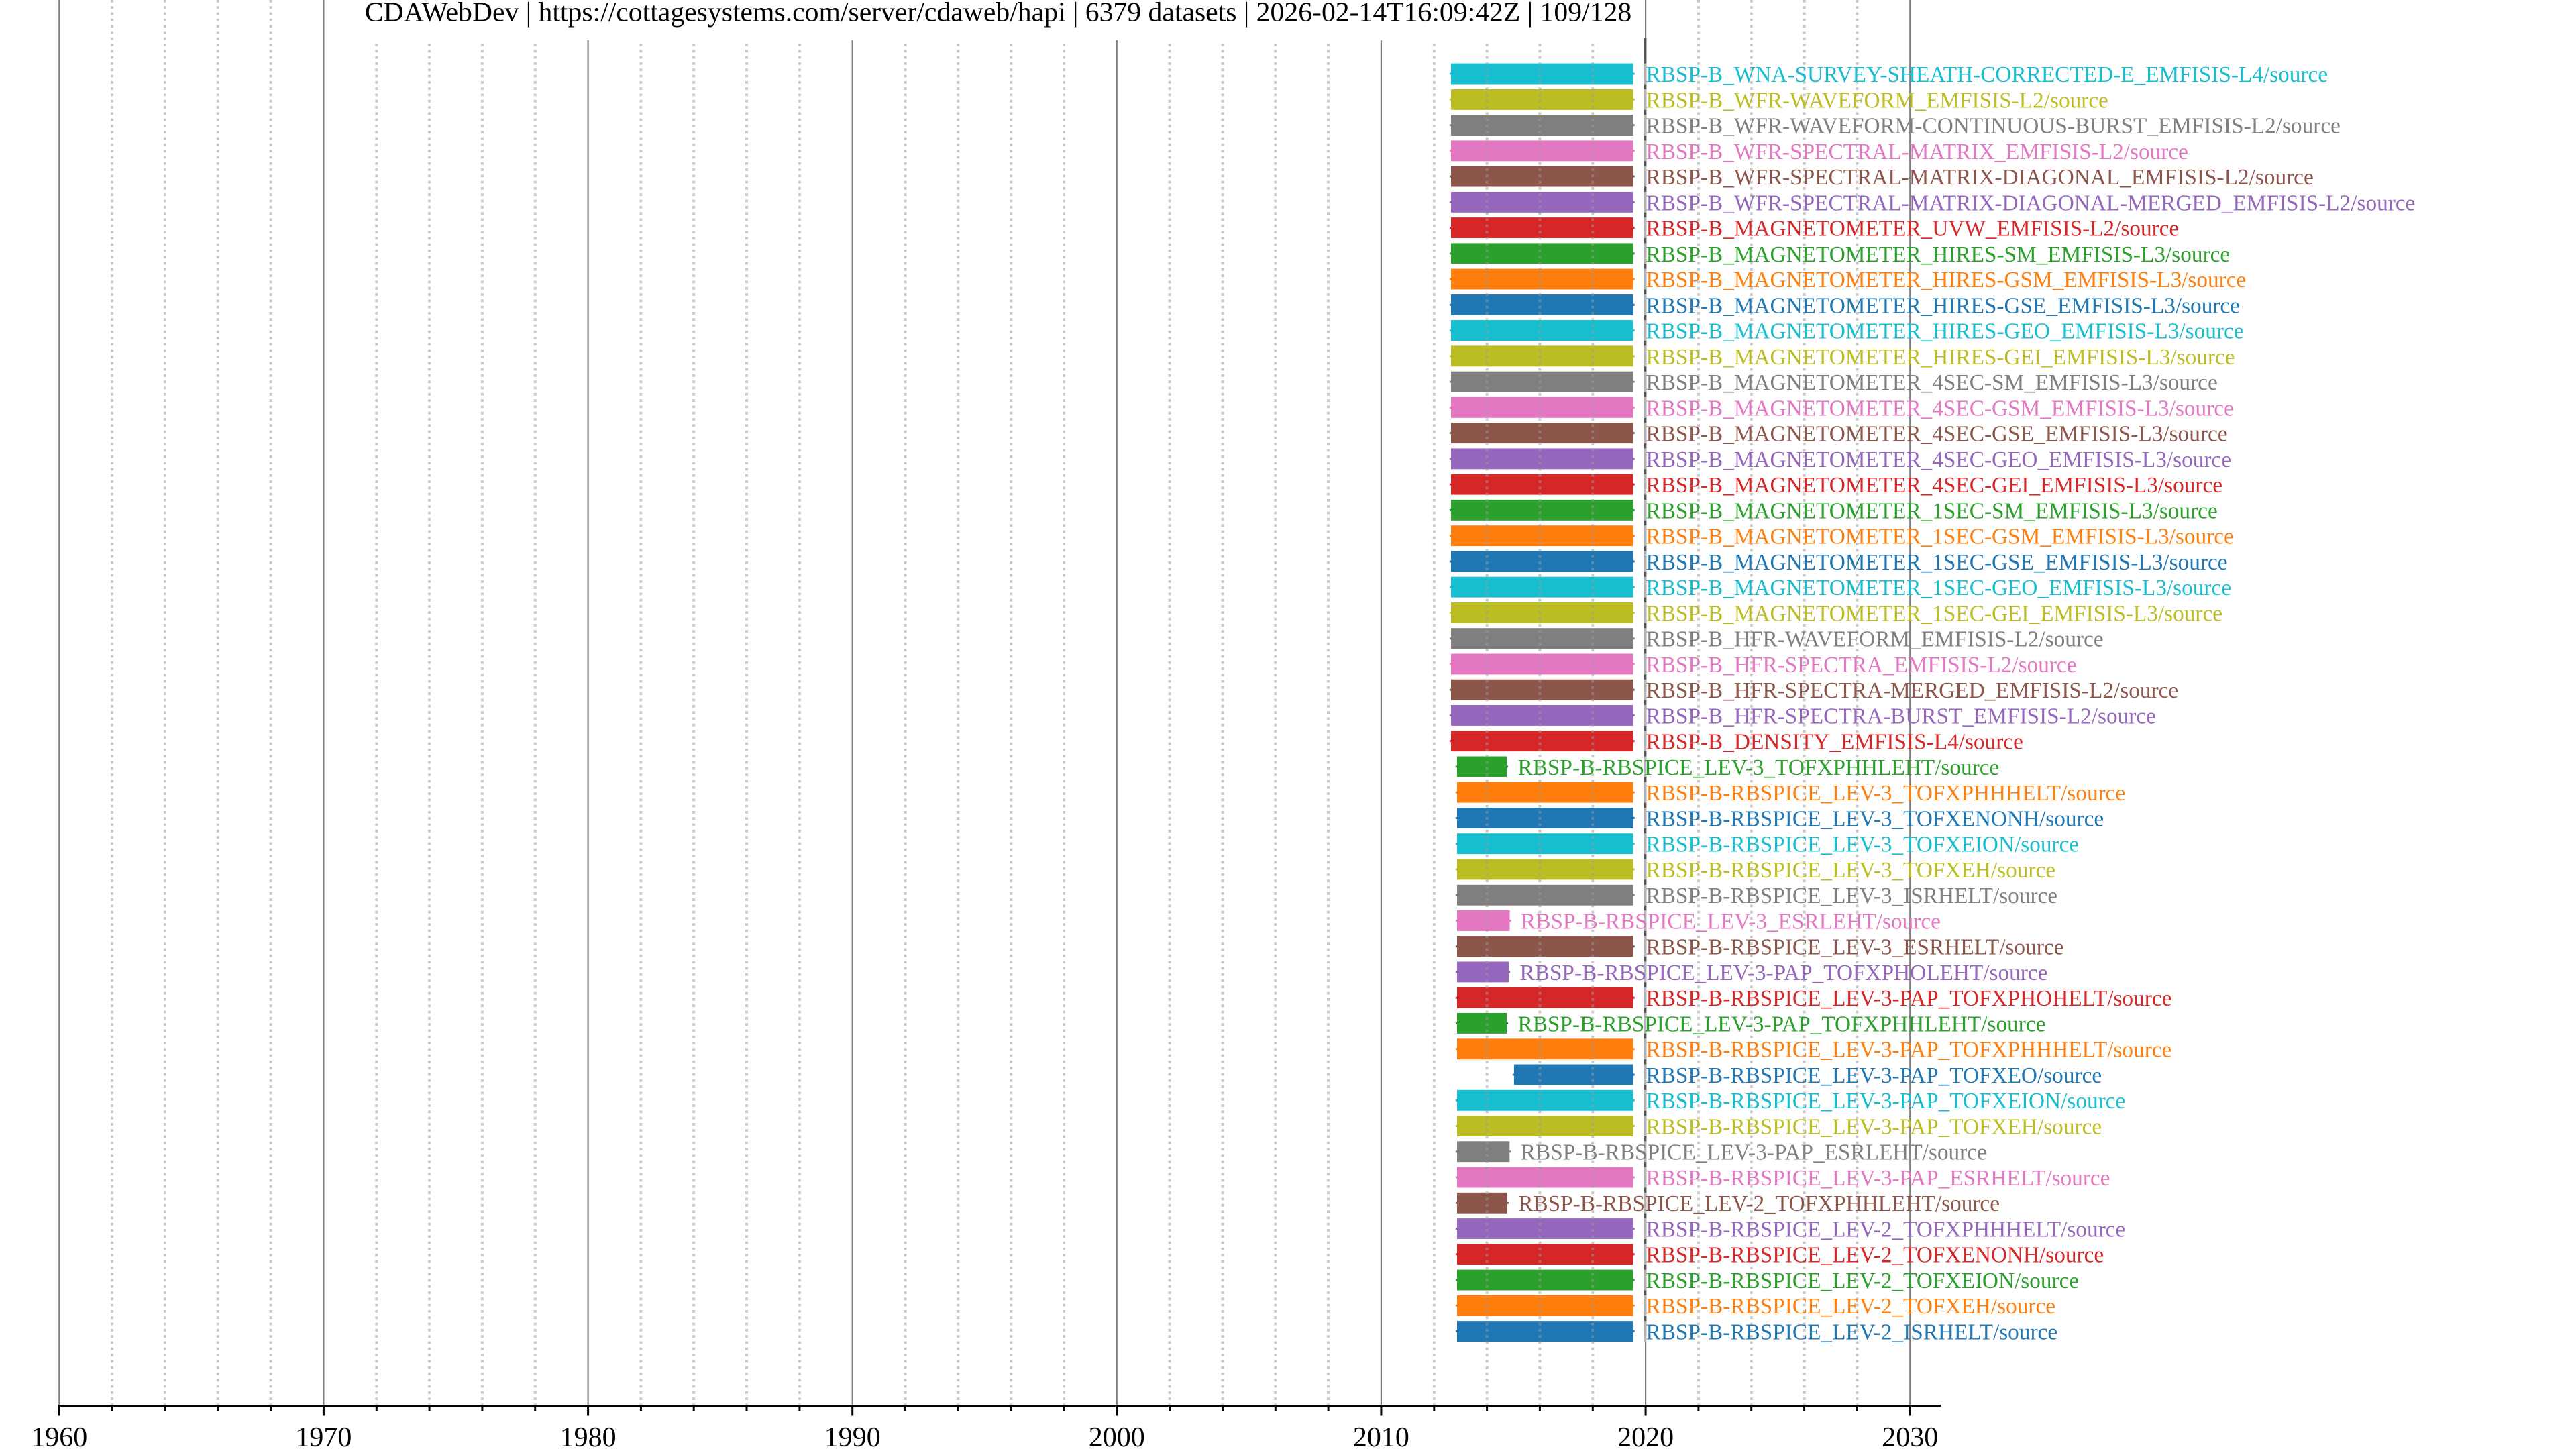 This screenshot has width=2576, height=1449. I want to click on svg-text:RBSP-B-RBSPICE_LEV-3_TOFXPHHHE: RBSP-B-RBSPICE_LEV-3_TOFXPHHHELT/source, so click(1886, 793).